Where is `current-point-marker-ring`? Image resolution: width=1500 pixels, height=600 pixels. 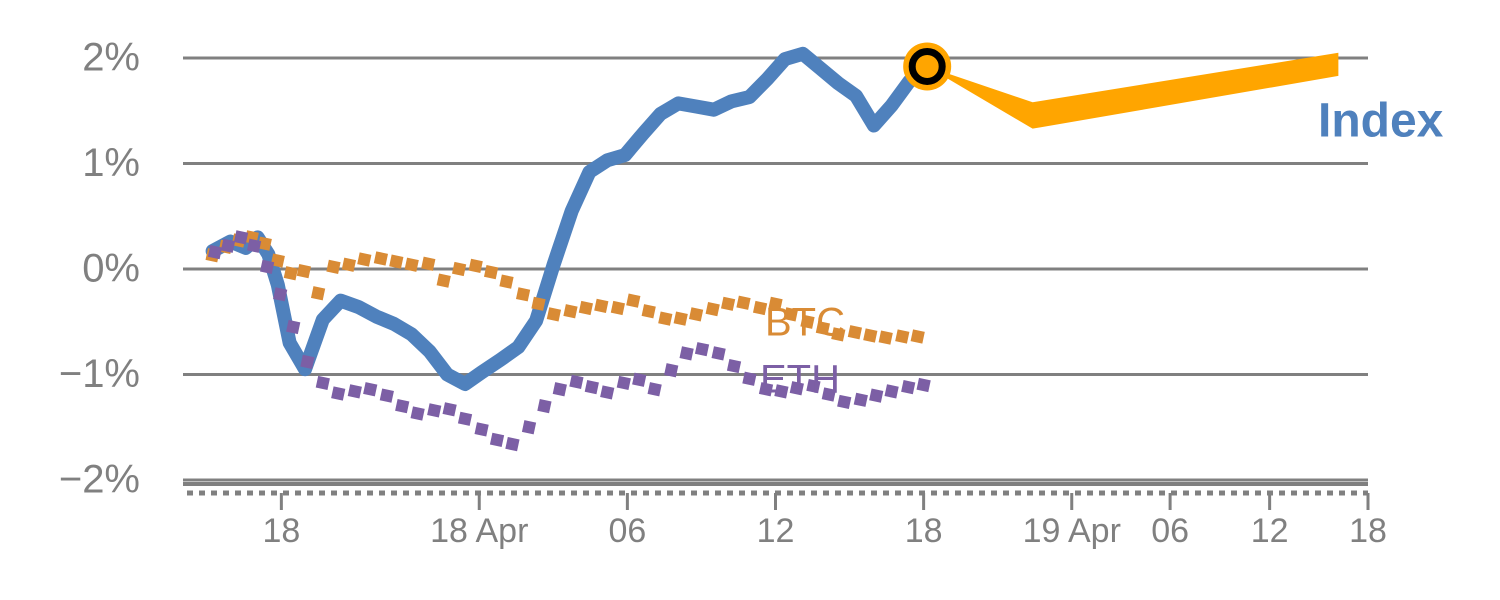 current-point-marker-ring is located at coordinates (927, 66).